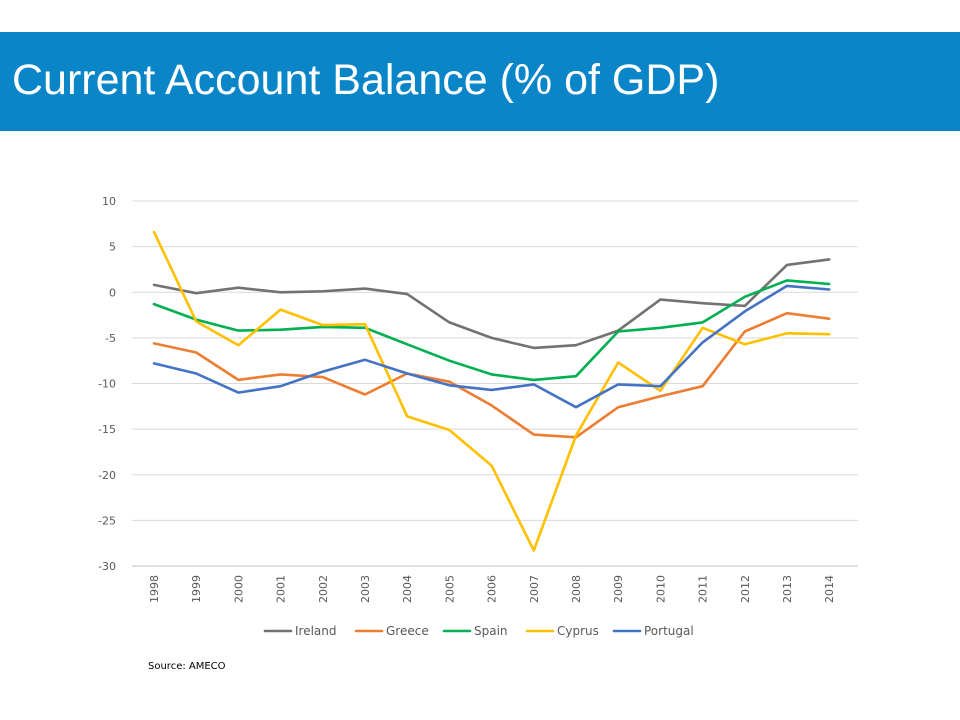  Describe the element at coordinates (829, 589) in the screenshot. I see `x-tick-label: 2014` at that location.